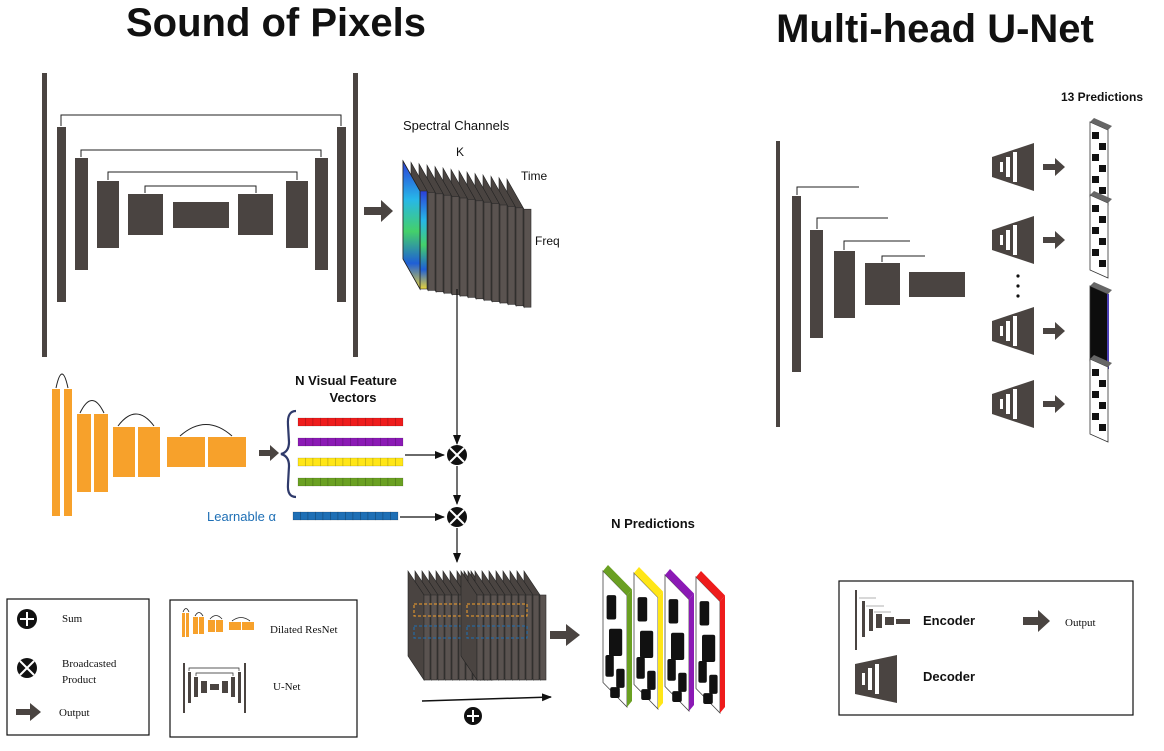  What do you see at coordinates (710, 586) in the screenshot?
I see `n-prediction-top-edge` at bounding box center [710, 586].